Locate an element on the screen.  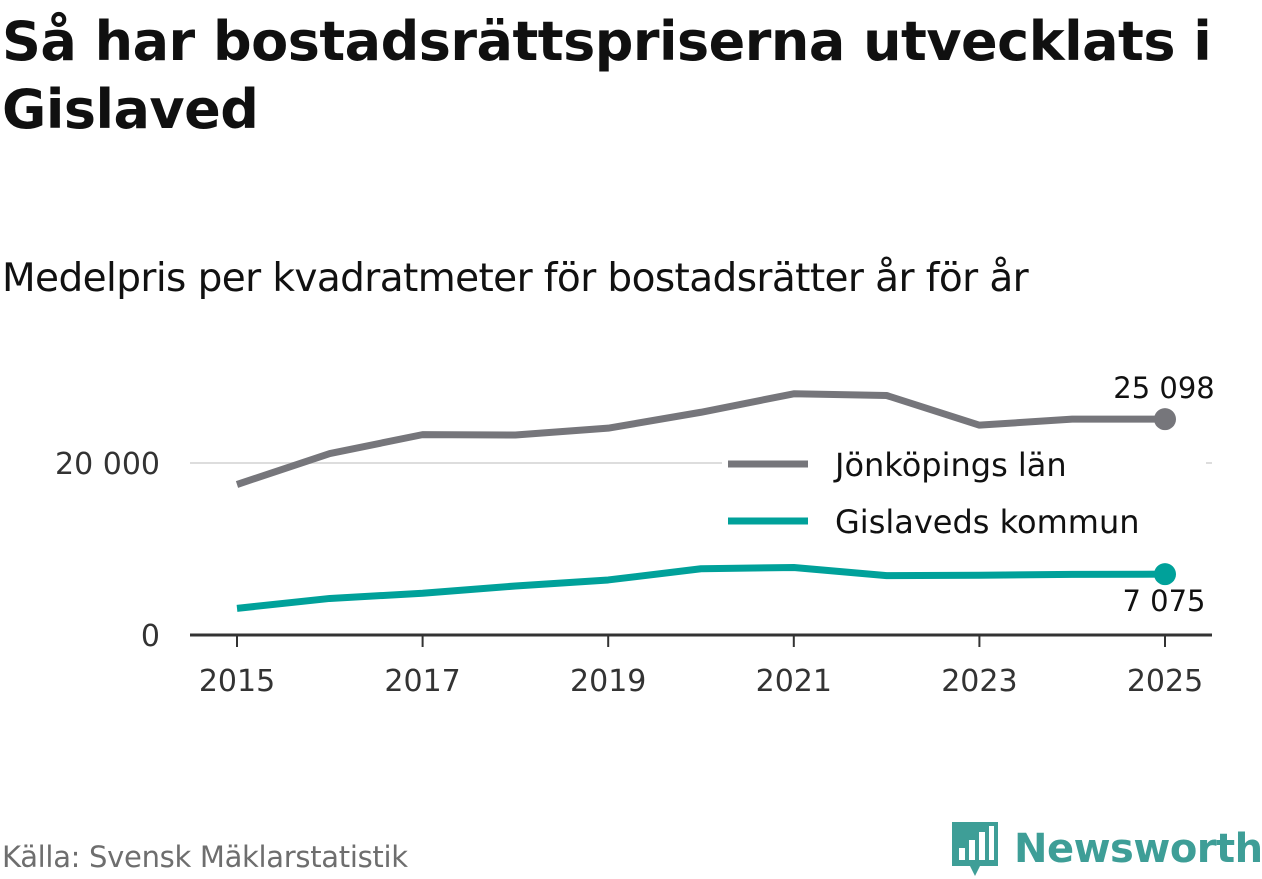
data-label: 25 098 is located at coordinates (1163, 388).